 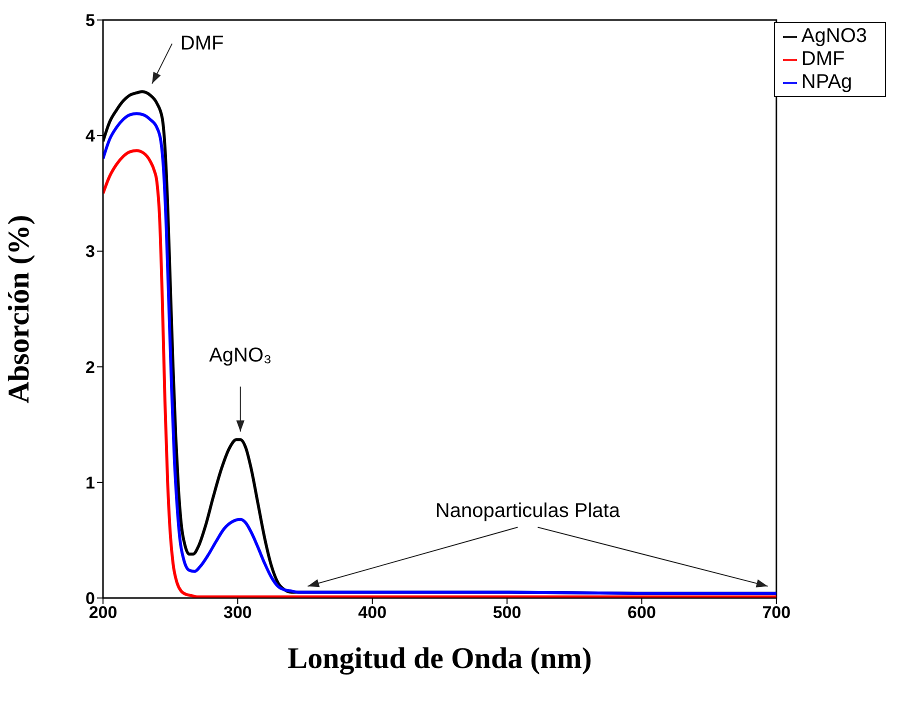 What do you see at coordinates (372, 612) in the screenshot?
I see `x-tick-label: 400` at bounding box center [372, 612].